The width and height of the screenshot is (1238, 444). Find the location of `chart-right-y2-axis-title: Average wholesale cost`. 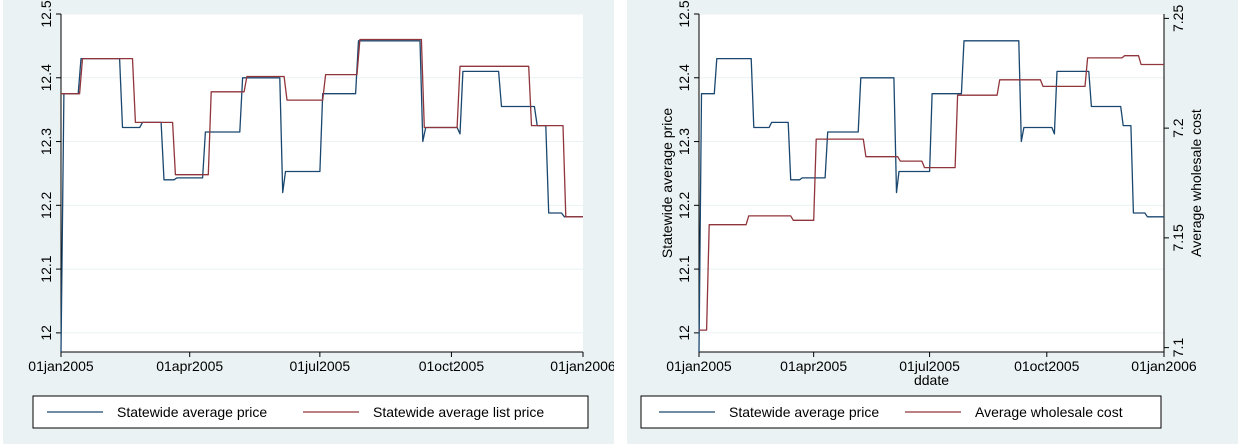

chart-right-y2-axis-title: Average wholesale cost is located at coordinates (1196, 183).